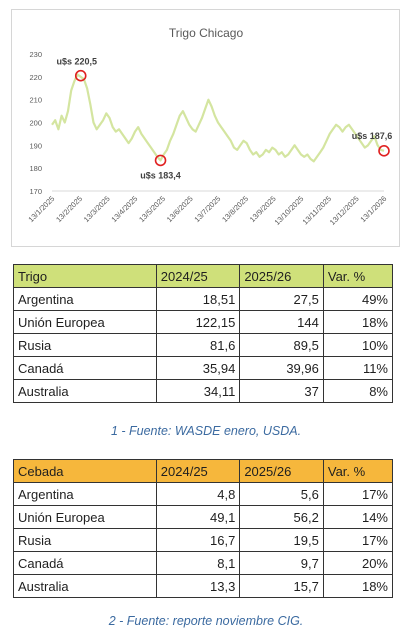  I want to click on table-row: Australia 13,3 15,7 18%, so click(203, 586).